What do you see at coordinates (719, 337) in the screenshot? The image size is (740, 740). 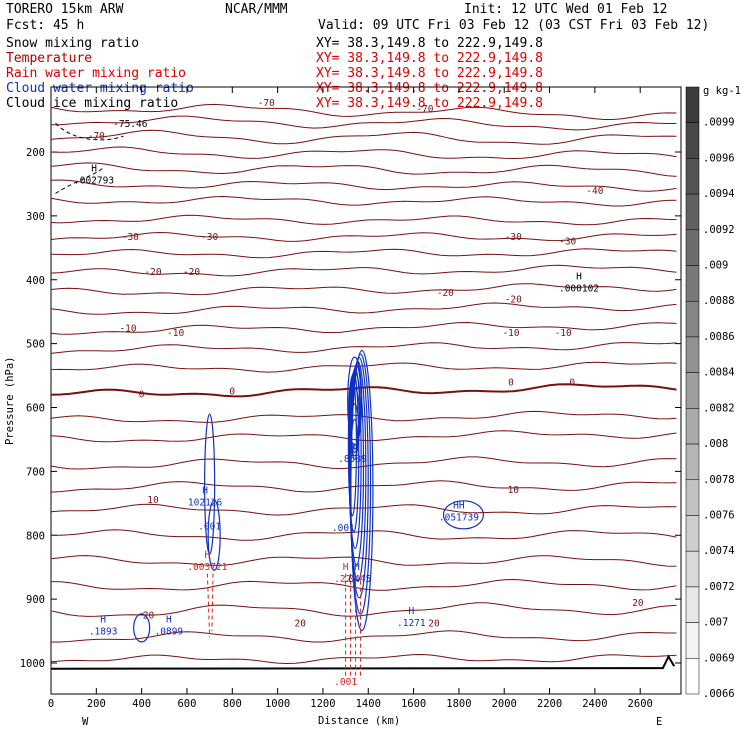 I see `colorbar-tick-label: .0086` at bounding box center [719, 337].